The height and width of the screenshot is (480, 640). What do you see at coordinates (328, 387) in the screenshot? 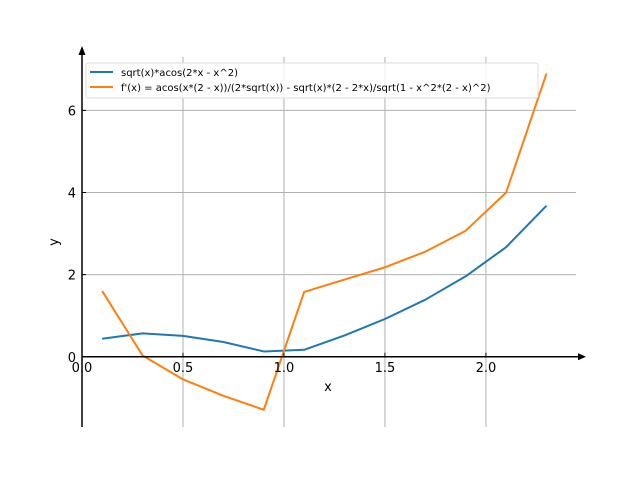
I see `x-axis-label: x` at bounding box center [328, 387].